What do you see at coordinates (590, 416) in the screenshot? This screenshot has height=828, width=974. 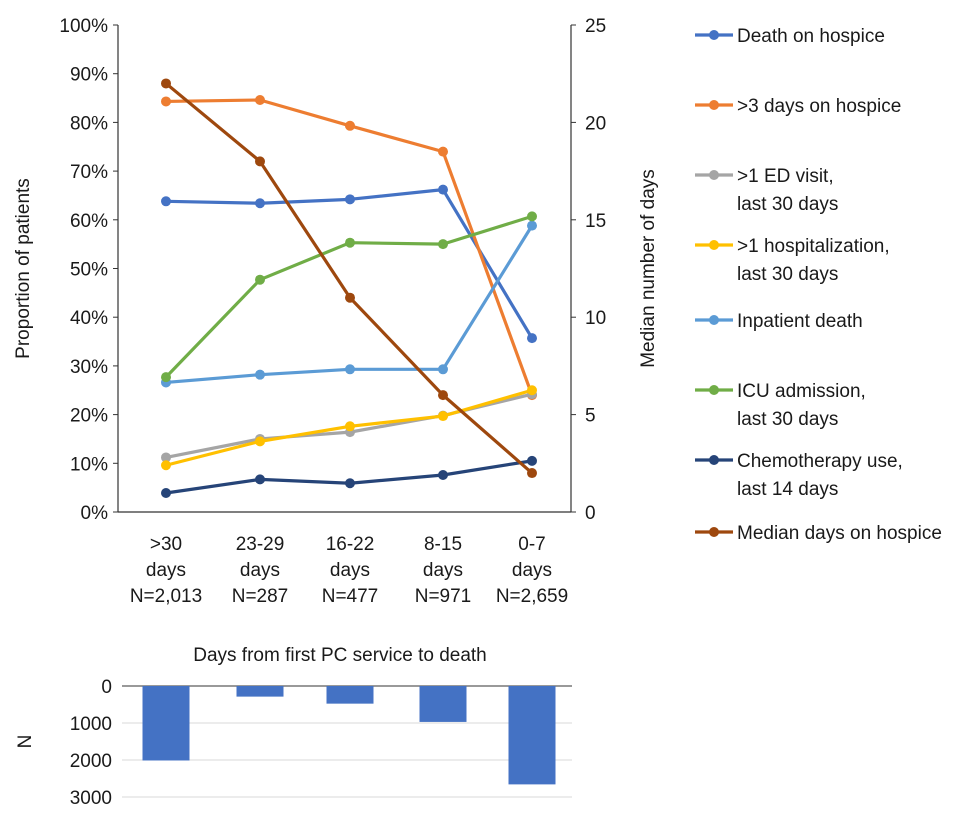 I see `right-tick-label: 5` at bounding box center [590, 416].